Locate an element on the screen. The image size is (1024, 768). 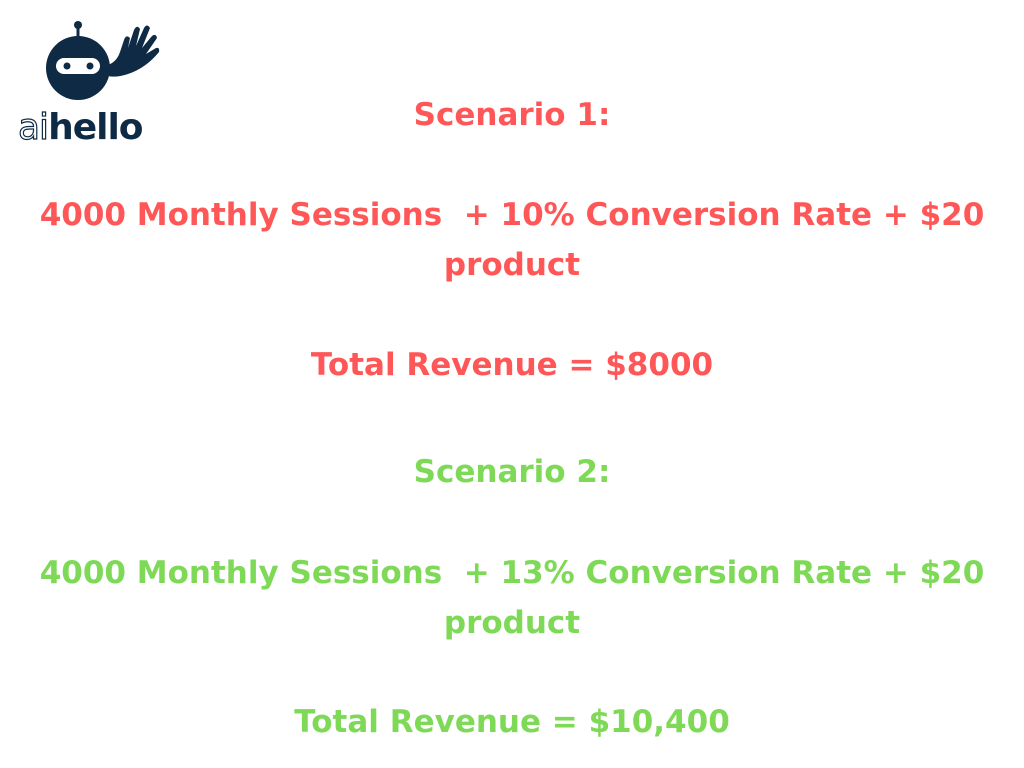
scenario2-formula-line2: product is located at coordinates (512, 623).